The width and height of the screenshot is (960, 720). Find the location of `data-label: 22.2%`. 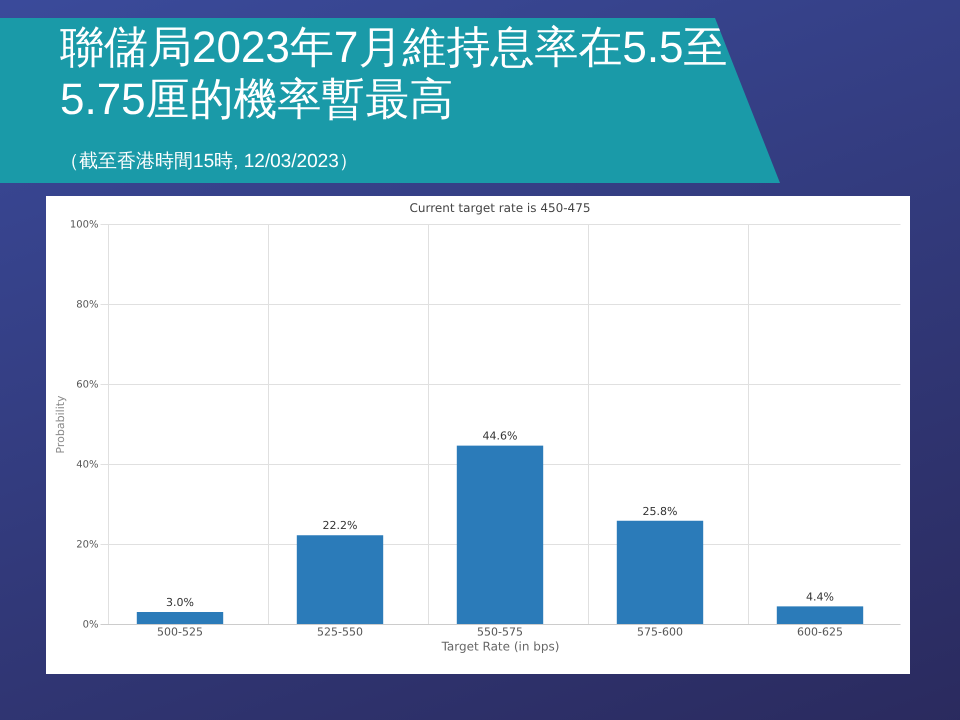

data-label: 22.2% is located at coordinates (340, 525).